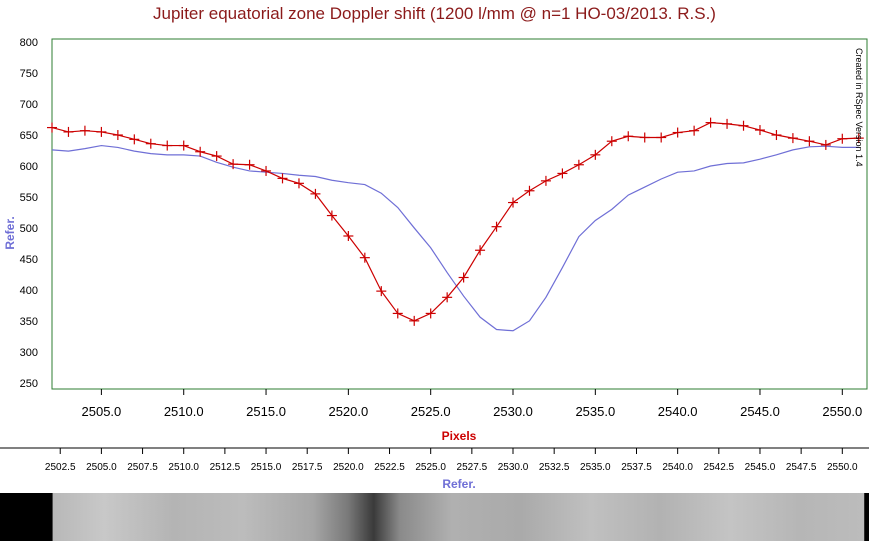 The width and height of the screenshot is (869, 541). What do you see at coordinates (183, 467) in the screenshot?
I see `secondary-x-tick-label: 2510.0` at bounding box center [183, 467].